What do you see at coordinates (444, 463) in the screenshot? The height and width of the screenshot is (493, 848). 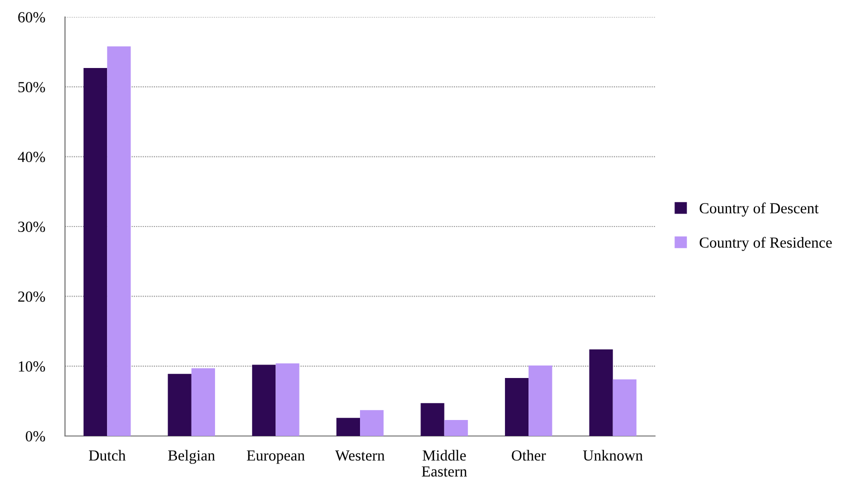 I see `x-tick-label: Middle Eastern` at bounding box center [444, 463].